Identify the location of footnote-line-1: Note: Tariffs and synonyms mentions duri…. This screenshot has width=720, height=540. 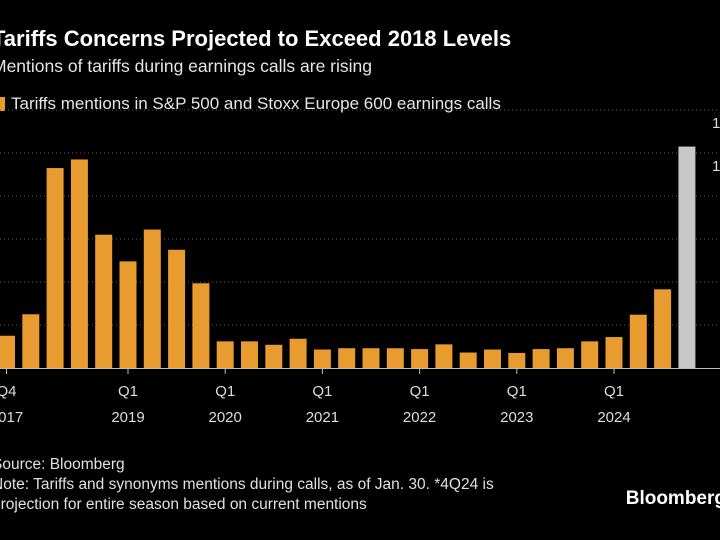
(247, 484).